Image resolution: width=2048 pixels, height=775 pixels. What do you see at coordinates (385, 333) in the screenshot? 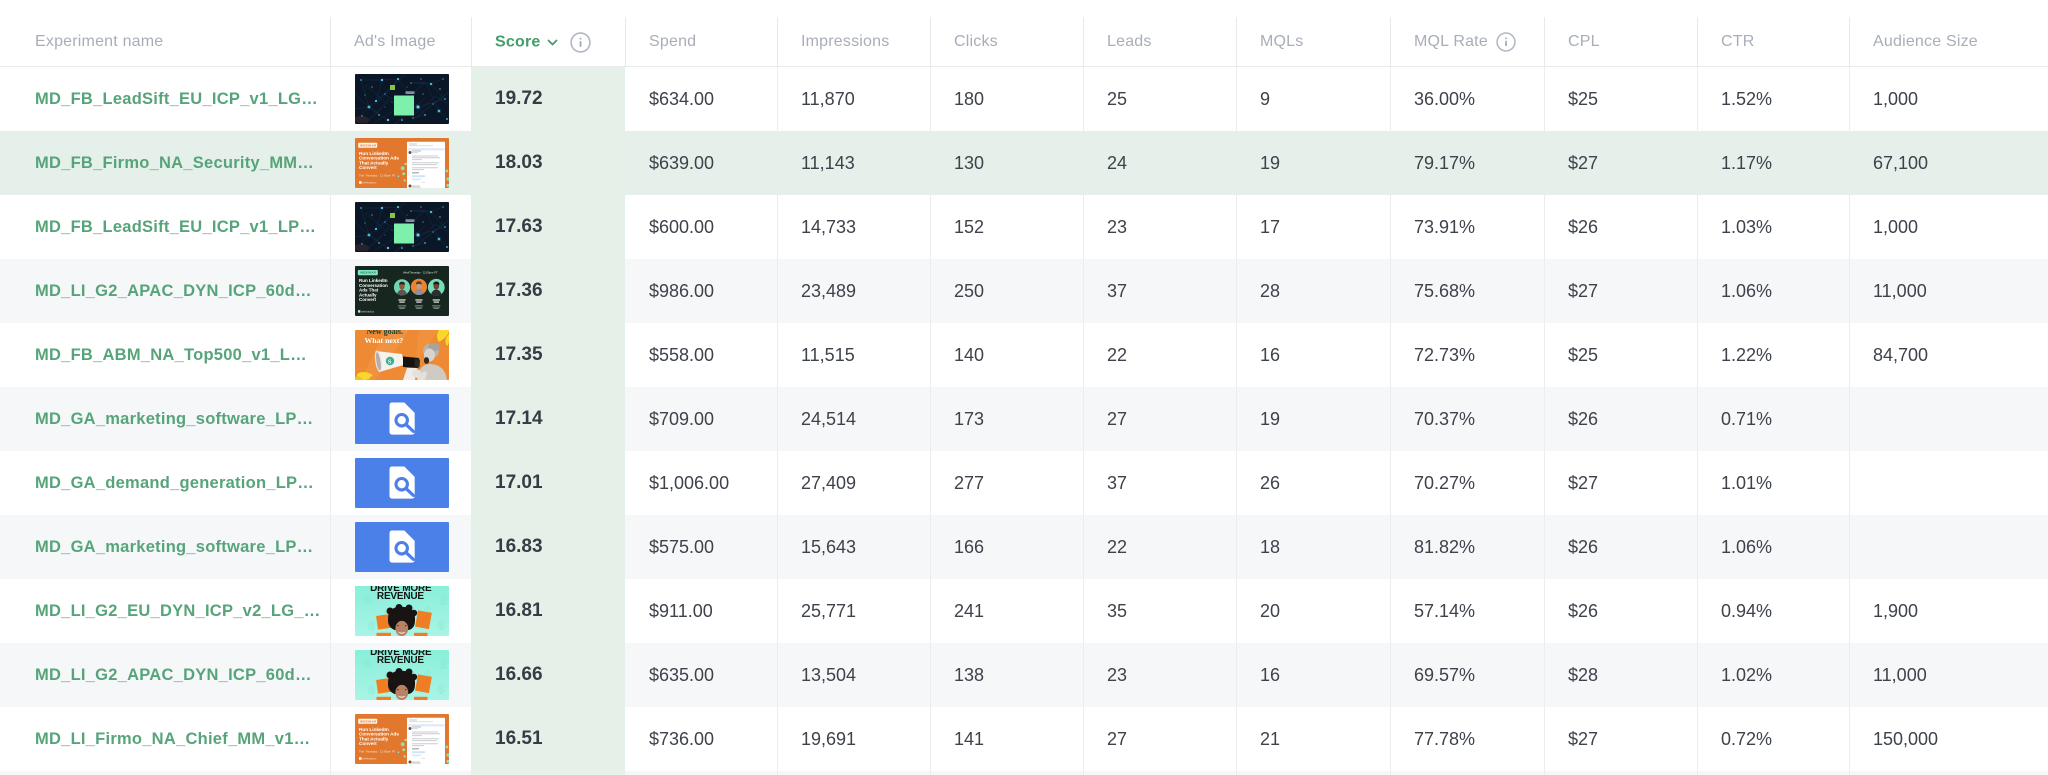
I see `svg-text: New goals.` at bounding box center [385, 333].